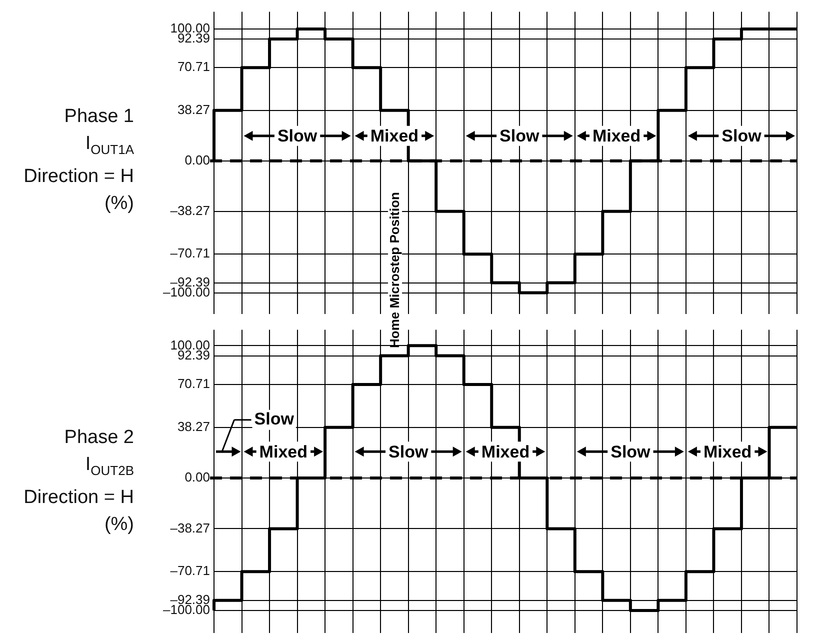 This screenshot has height=637, width=819. Describe the element at coordinates (79, 160) in the screenshot. I see `y-axis-title: Phase 1 I$_{OUT1A}$ Direction = H (%)` at that location.